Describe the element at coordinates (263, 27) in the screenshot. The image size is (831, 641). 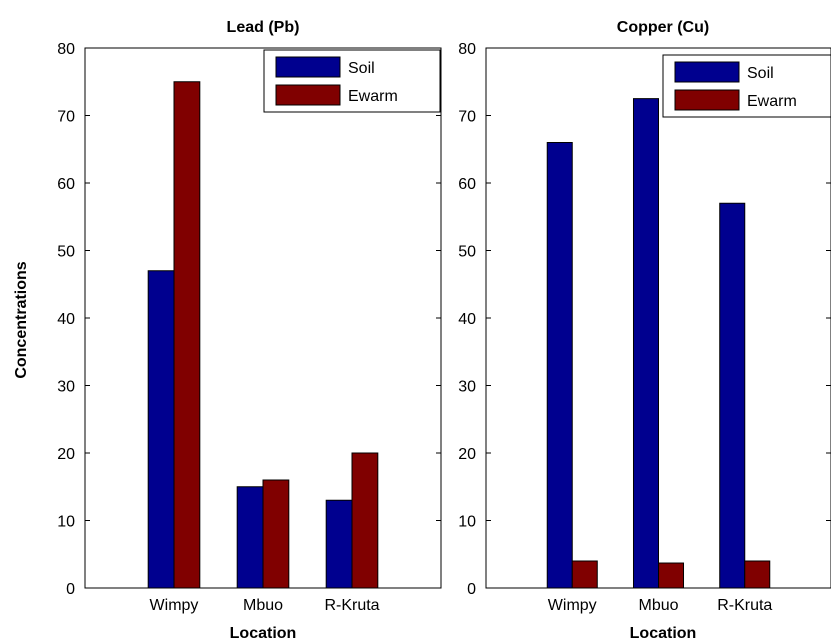
I see `chart-title: Lead (Pb)` at that location.